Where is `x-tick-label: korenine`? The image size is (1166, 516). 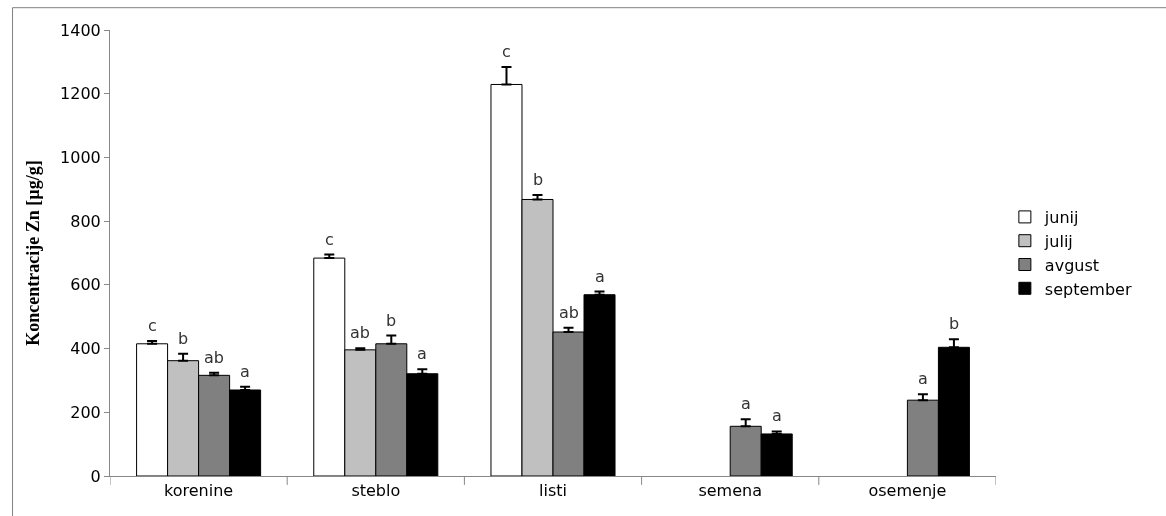 x-tick-label: korenine is located at coordinates (199, 491).